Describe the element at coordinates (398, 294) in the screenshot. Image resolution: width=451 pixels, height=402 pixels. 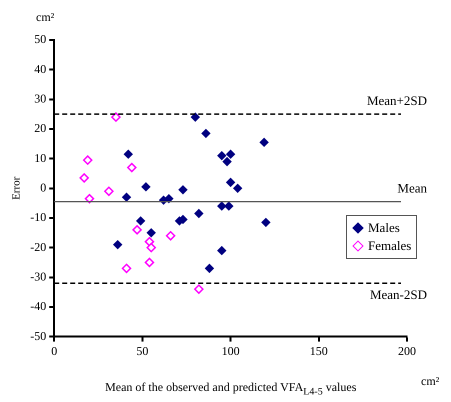
I see `ref-line-label: Mean-2SD` at that location.